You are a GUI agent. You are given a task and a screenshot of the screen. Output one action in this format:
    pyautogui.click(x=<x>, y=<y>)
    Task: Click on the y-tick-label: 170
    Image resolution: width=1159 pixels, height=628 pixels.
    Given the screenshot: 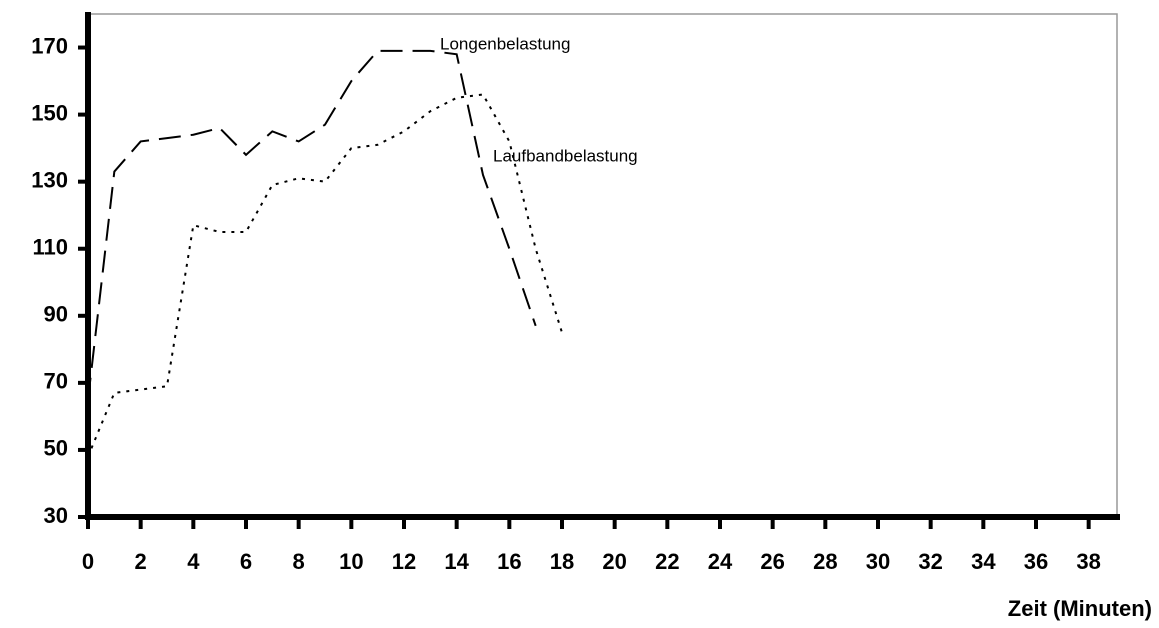 What is the action you would take?
    pyautogui.click(x=49, y=45)
    